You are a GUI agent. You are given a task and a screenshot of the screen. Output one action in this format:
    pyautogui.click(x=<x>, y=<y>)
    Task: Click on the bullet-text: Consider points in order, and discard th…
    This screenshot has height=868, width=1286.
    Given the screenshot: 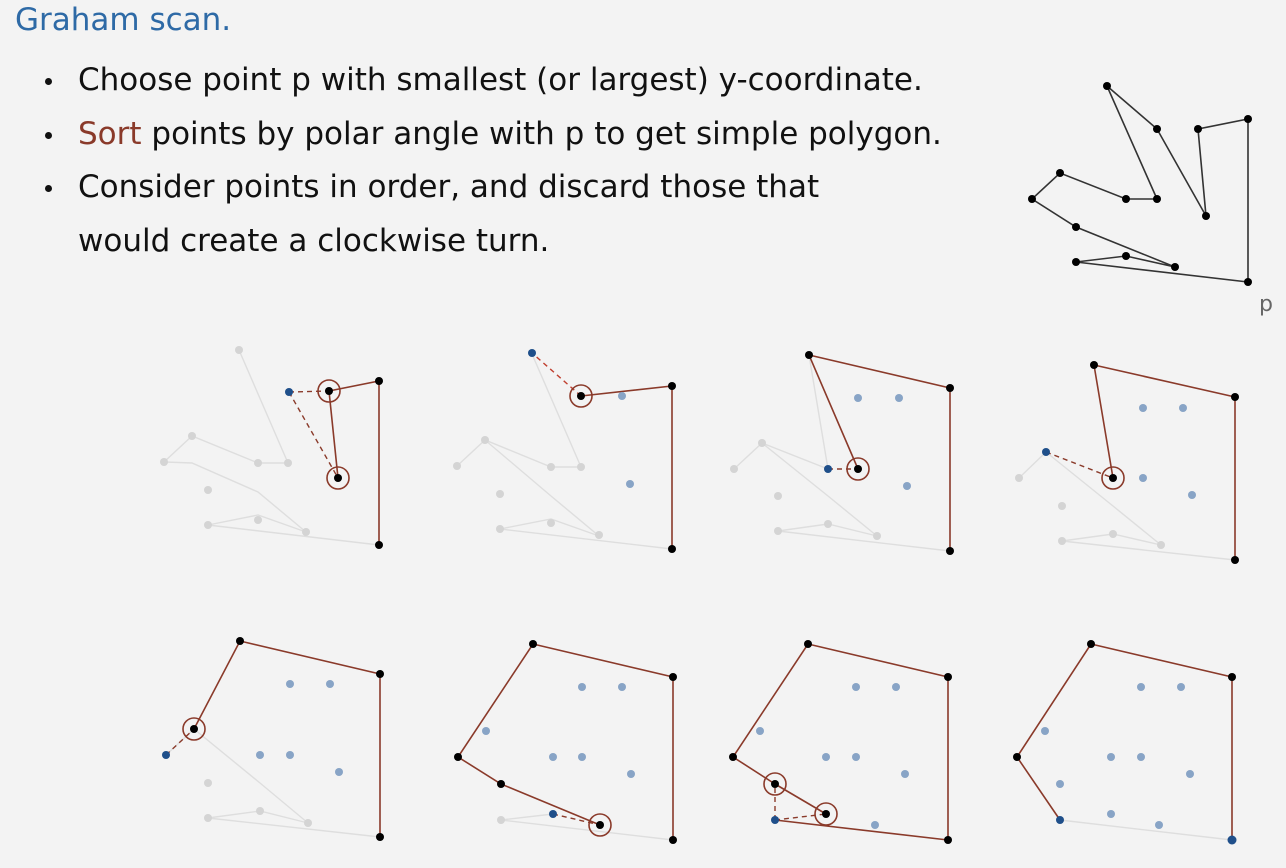 What is the action you would take?
    pyautogui.click(x=449, y=187)
    